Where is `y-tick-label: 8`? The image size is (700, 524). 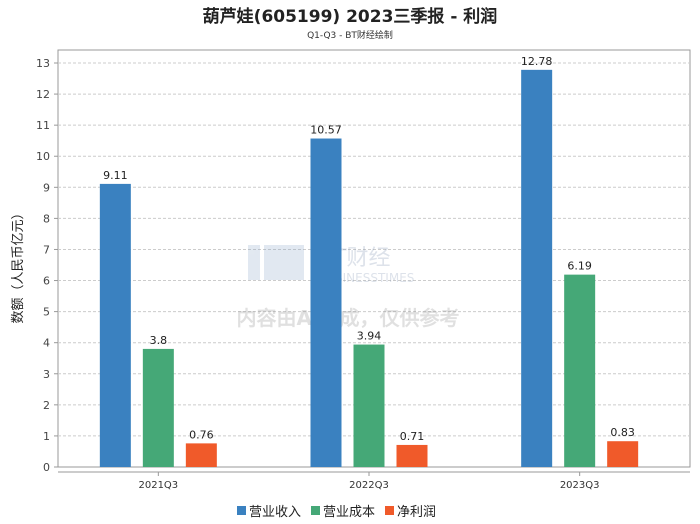
y-tick-label: 8 is located at coordinates (46, 218).